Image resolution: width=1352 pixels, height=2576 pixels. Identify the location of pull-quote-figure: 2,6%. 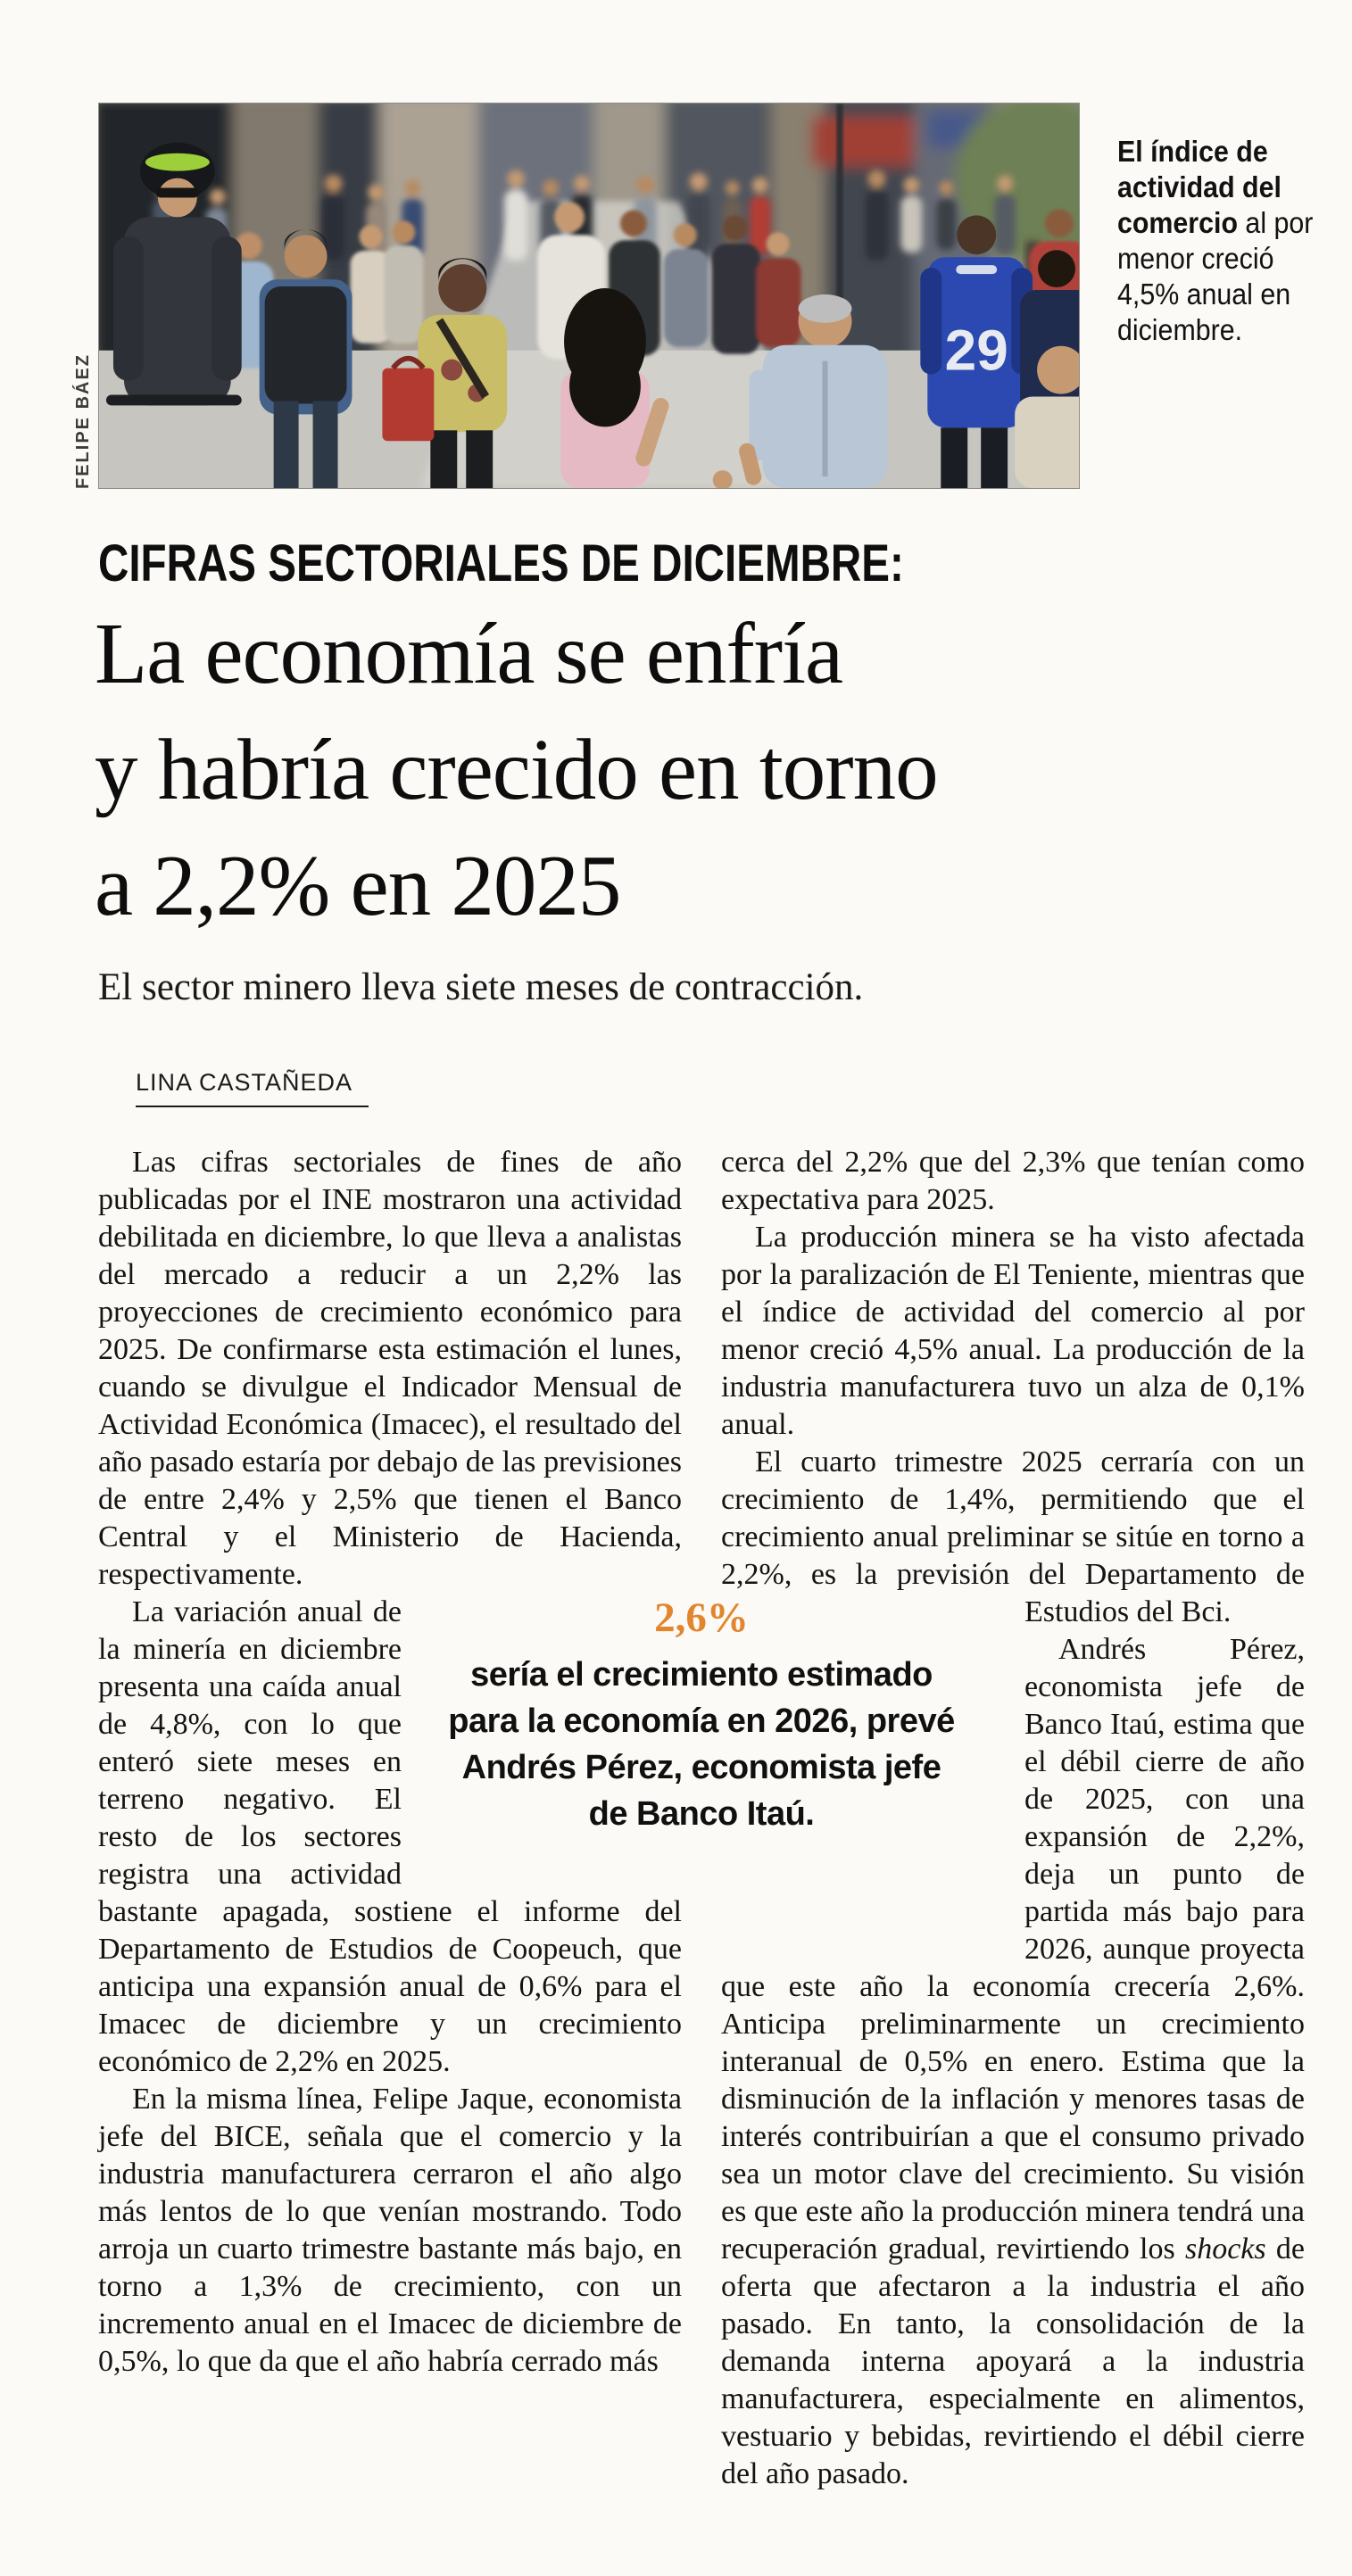
(702, 1617).